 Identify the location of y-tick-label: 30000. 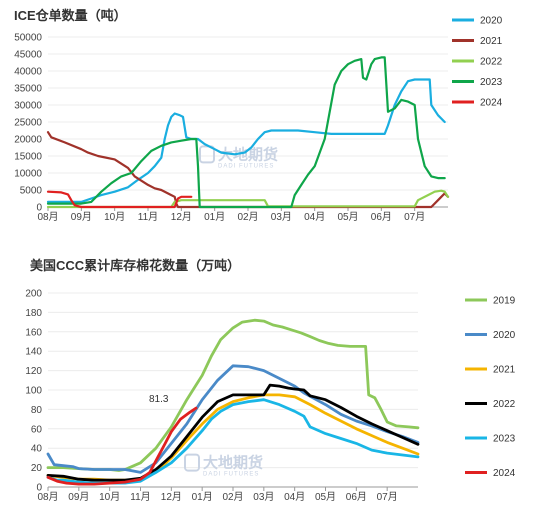
(28, 106).